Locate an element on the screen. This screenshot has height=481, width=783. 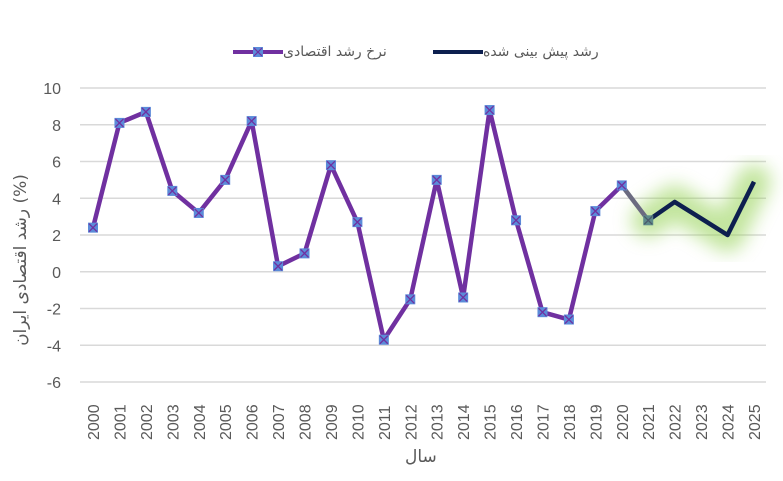
y-axis-ticks: 10 8 6 4 2 0 -2 -4 -6 is located at coordinates (52, 236).